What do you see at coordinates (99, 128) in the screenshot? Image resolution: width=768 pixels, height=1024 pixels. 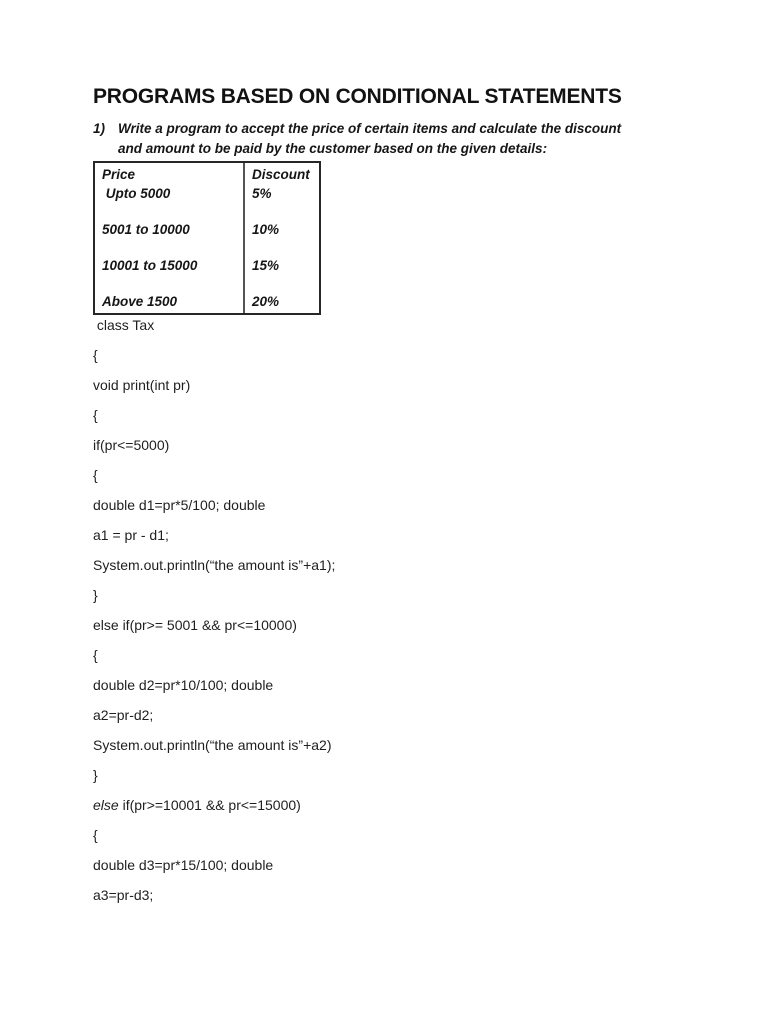 I see `question-number: 1)` at bounding box center [99, 128].